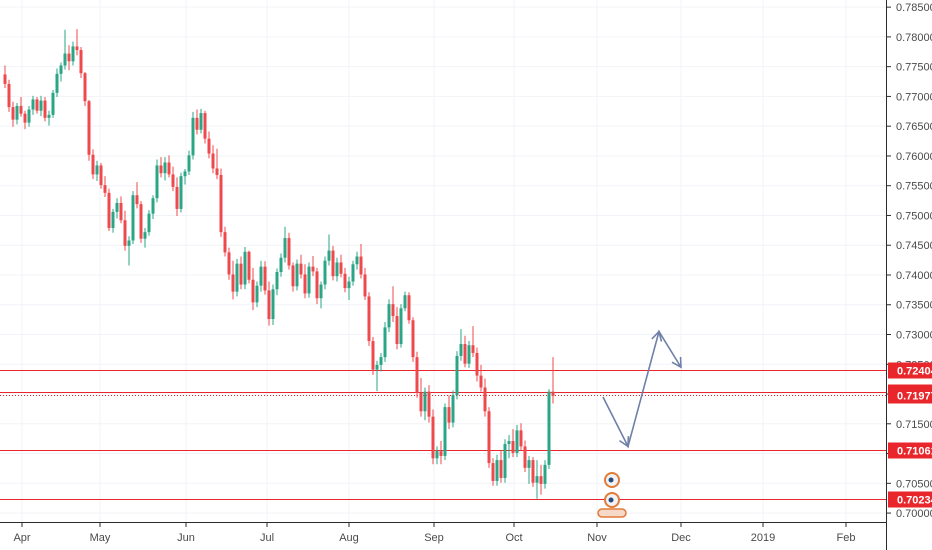 Image resolution: width=932 pixels, height=550 pixels. Describe the element at coordinates (434, 538) in the screenshot. I see `time-tick-label: Sep` at that location.